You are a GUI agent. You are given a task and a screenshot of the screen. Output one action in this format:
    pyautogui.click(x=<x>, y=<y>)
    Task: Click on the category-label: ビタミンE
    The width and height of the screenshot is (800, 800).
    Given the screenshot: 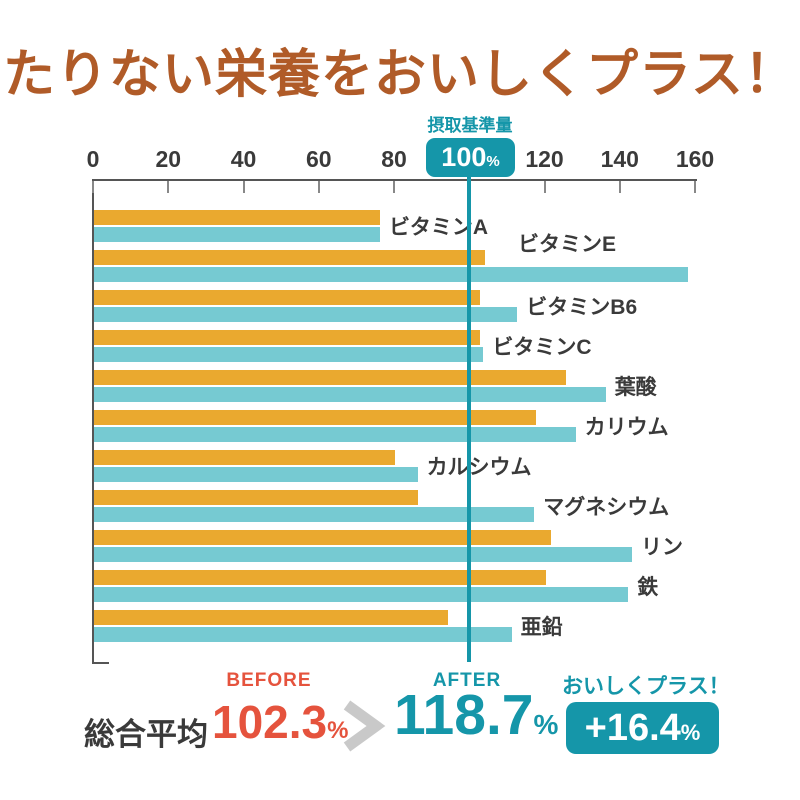 What is the action you would take?
    pyautogui.click(x=567, y=244)
    